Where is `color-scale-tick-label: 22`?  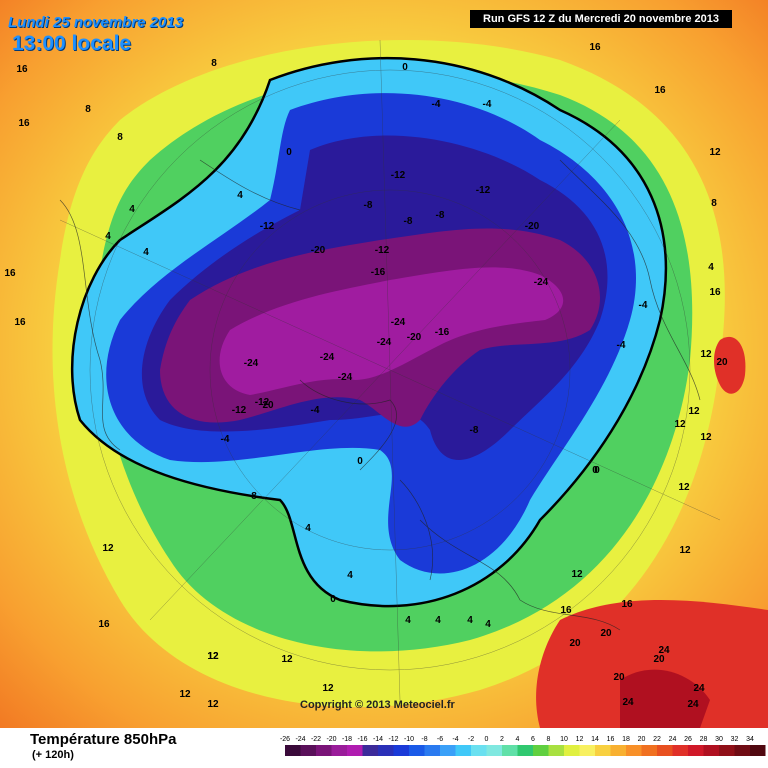 color-scale-tick-label: 22 is located at coordinates (657, 739).